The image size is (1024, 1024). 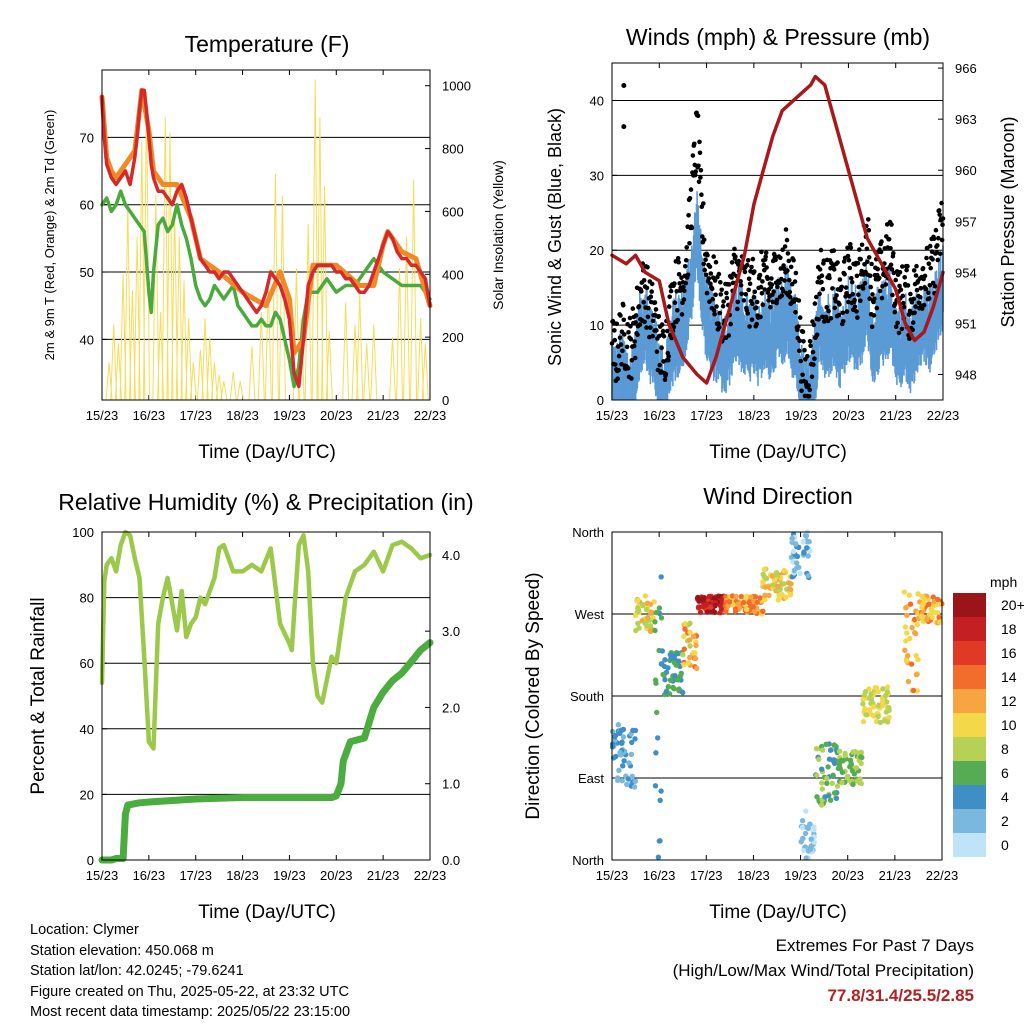 I want to click on y2-tick-label-2-0: 0.0, so click(x=451, y=860).